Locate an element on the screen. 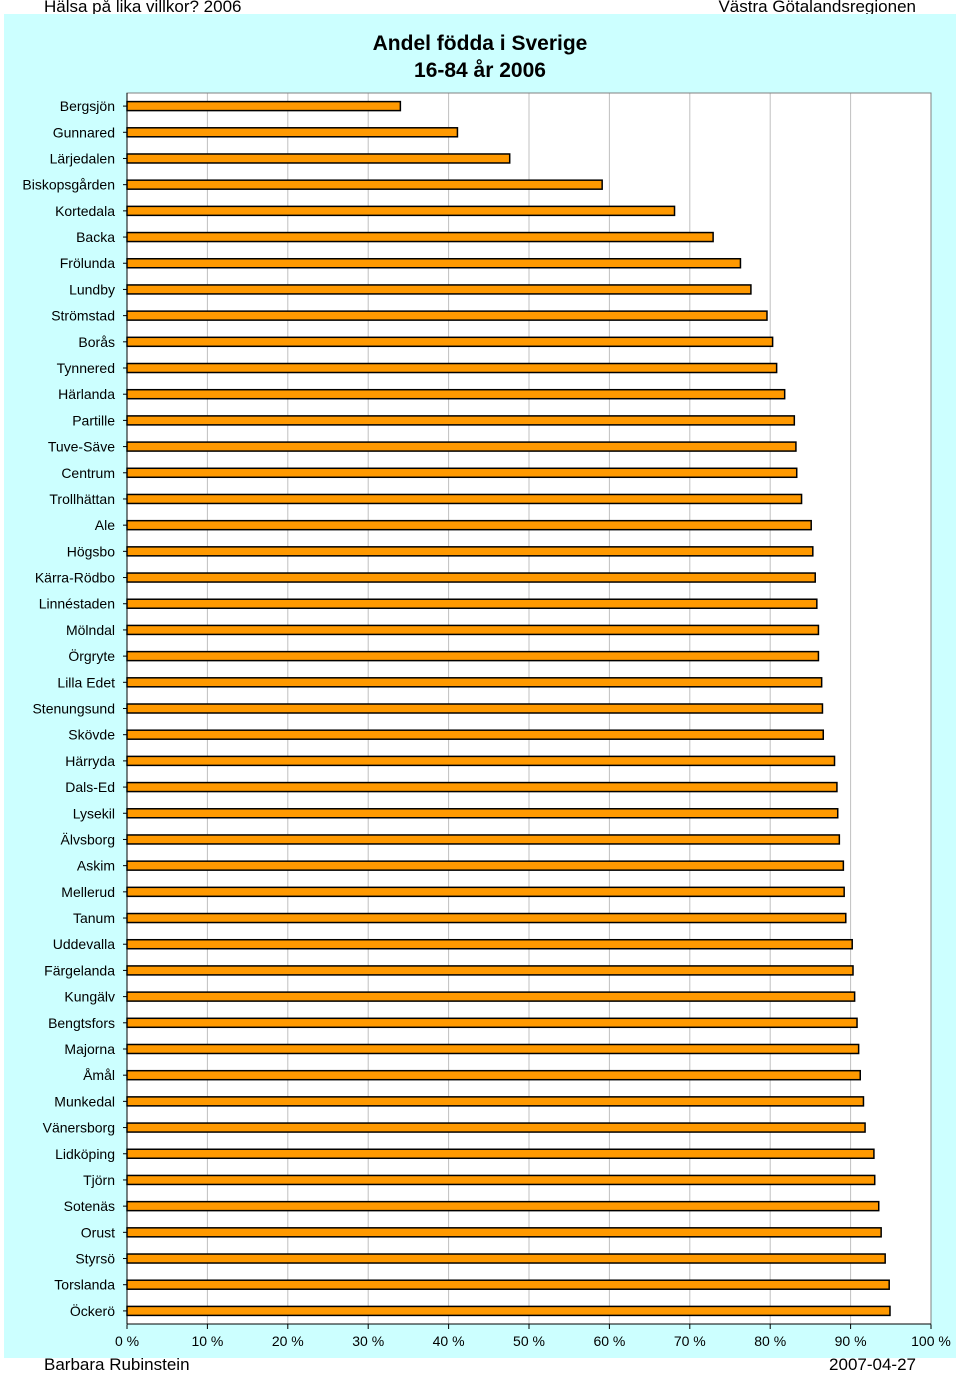 The image size is (960, 1375). category-label: Mellerud is located at coordinates (88, 892).